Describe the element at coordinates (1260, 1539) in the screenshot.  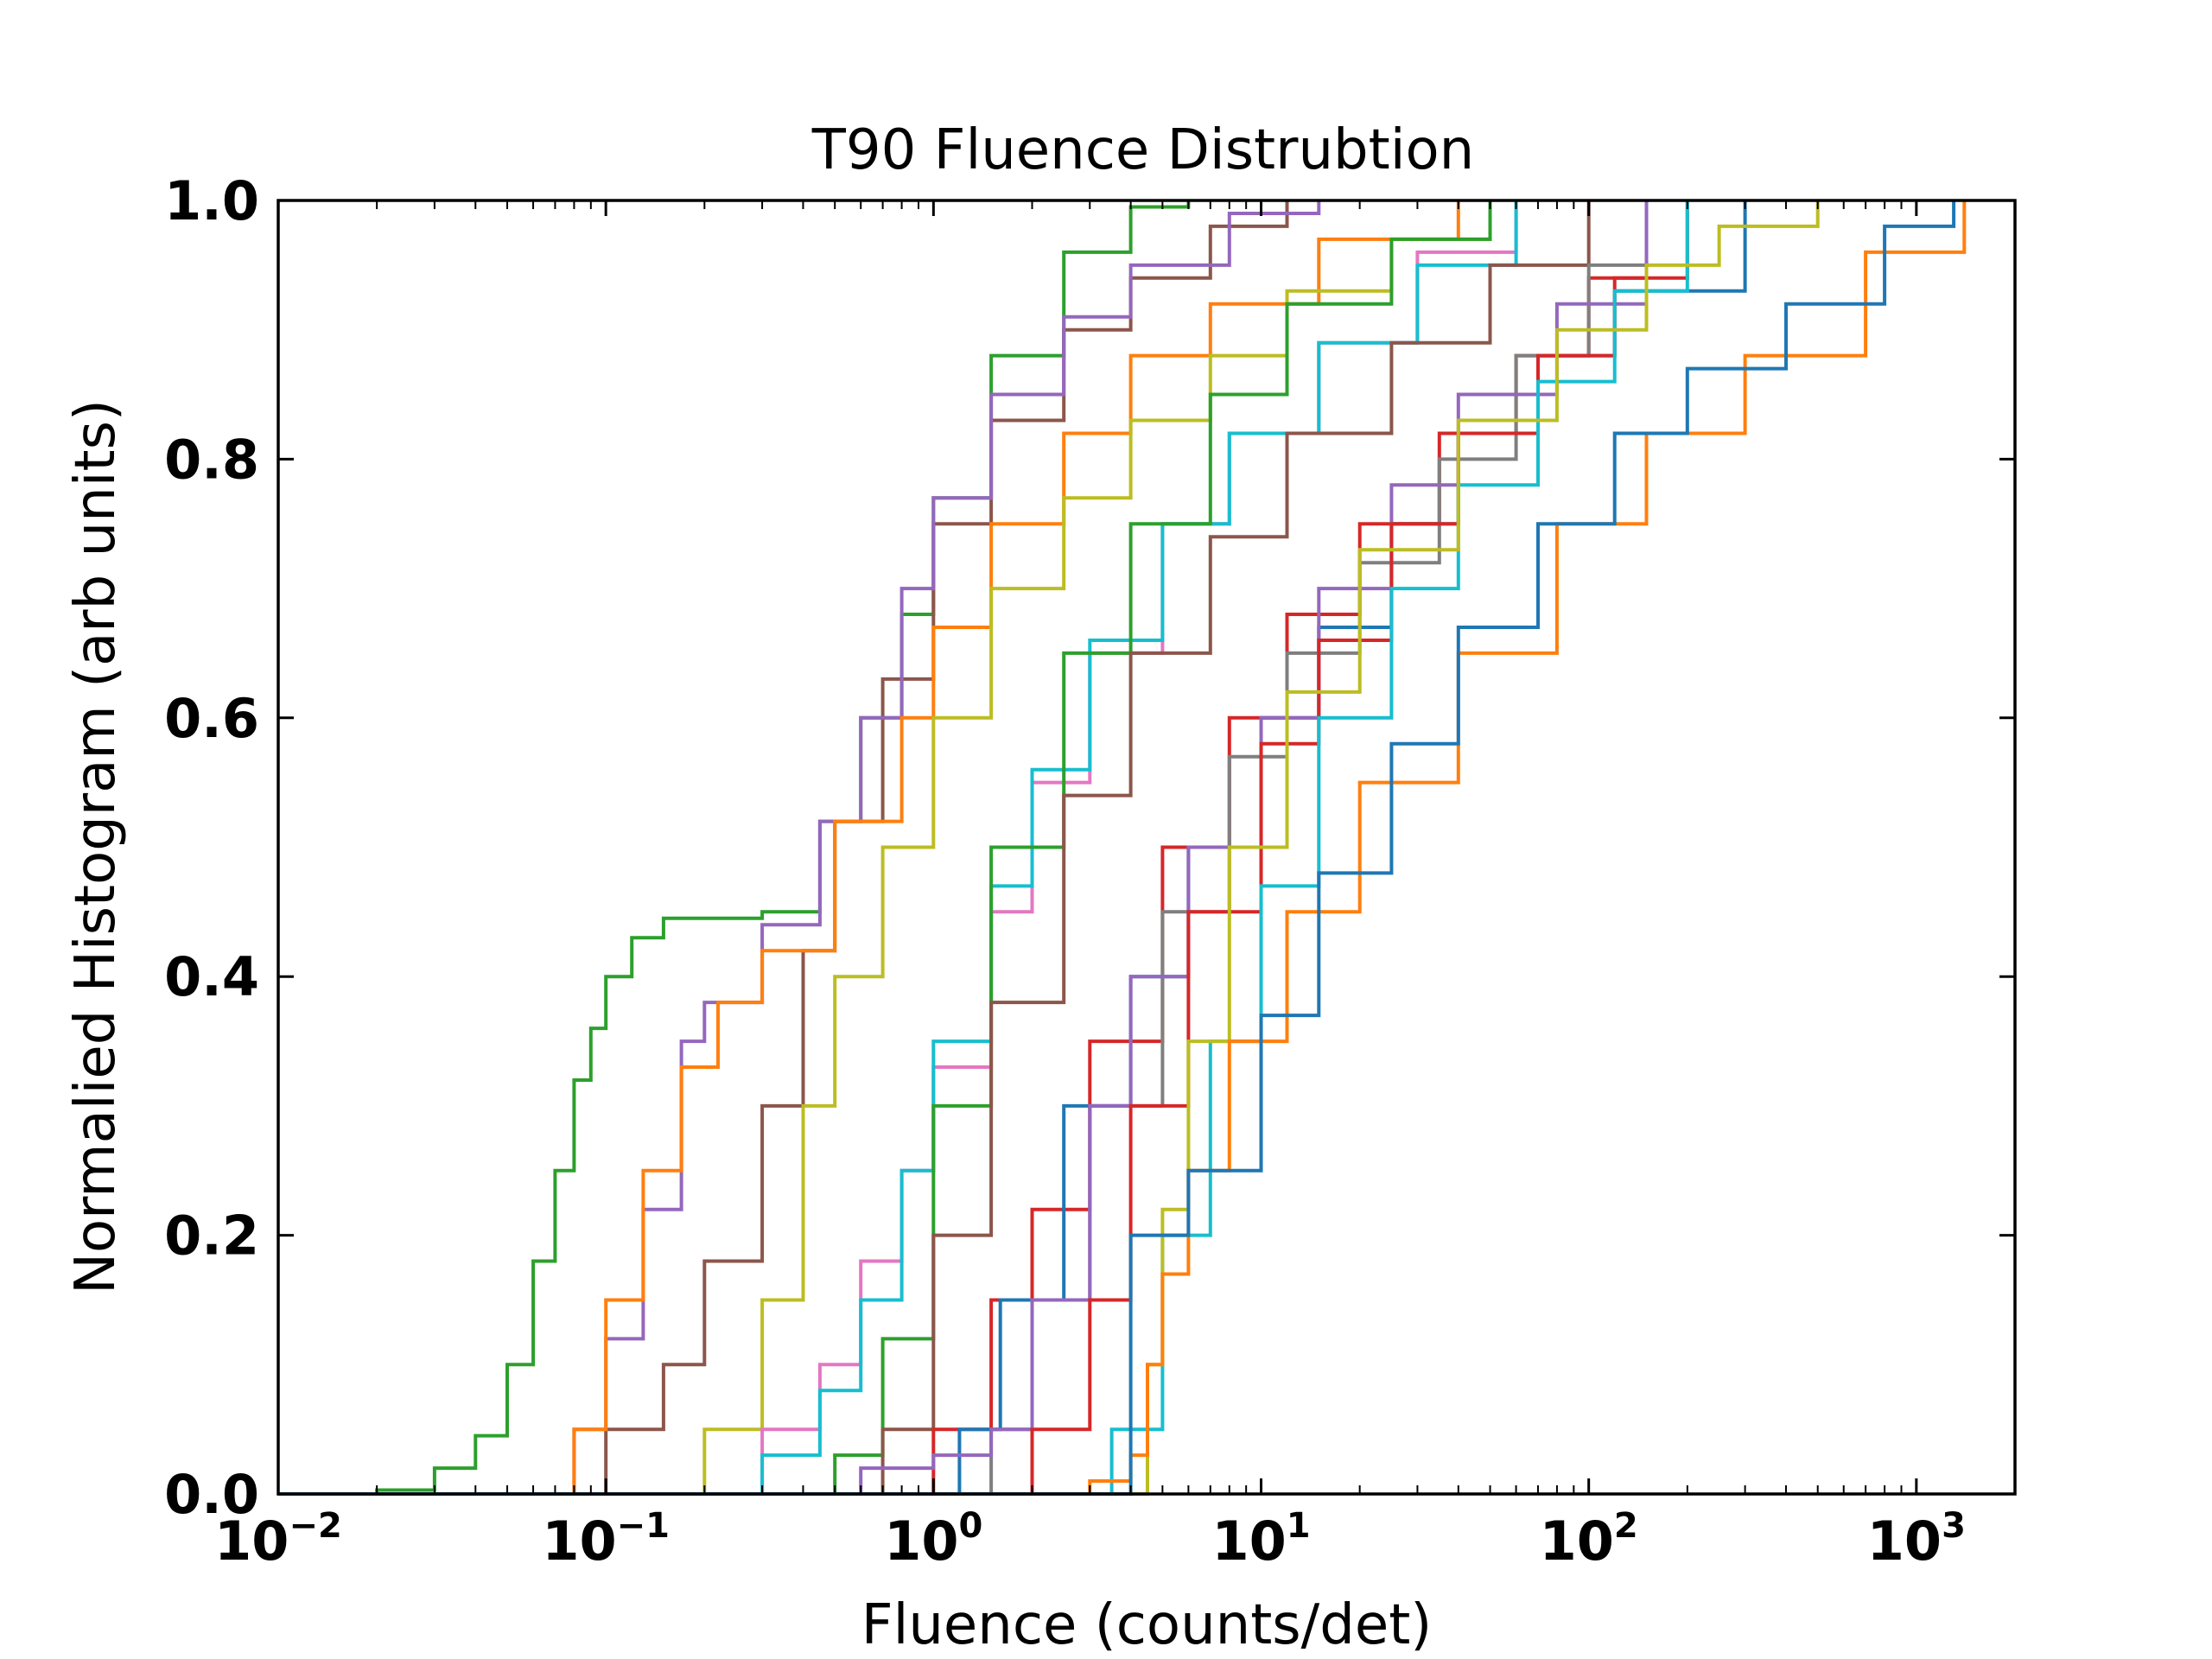
I see `x-tick-label: 10¹` at that location.